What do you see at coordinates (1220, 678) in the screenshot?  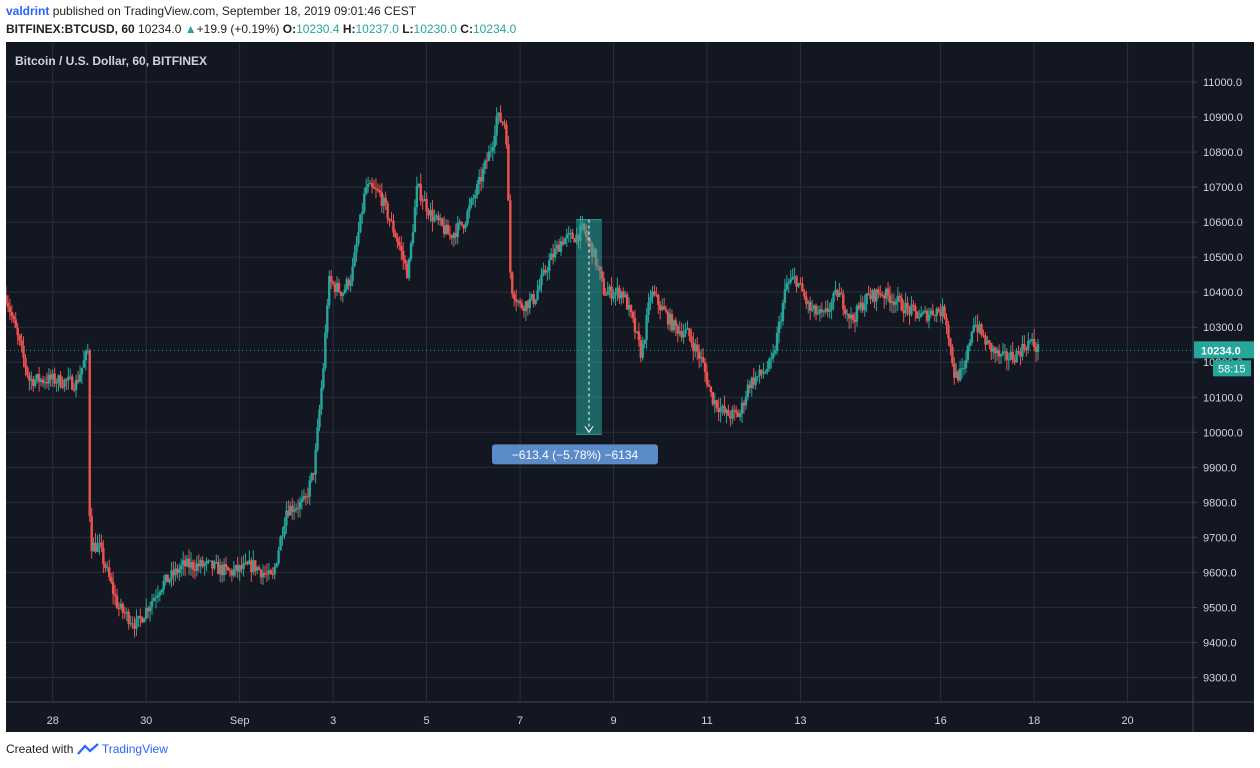 I see `y-tick-label: 9300.0` at bounding box center [1220, 678].